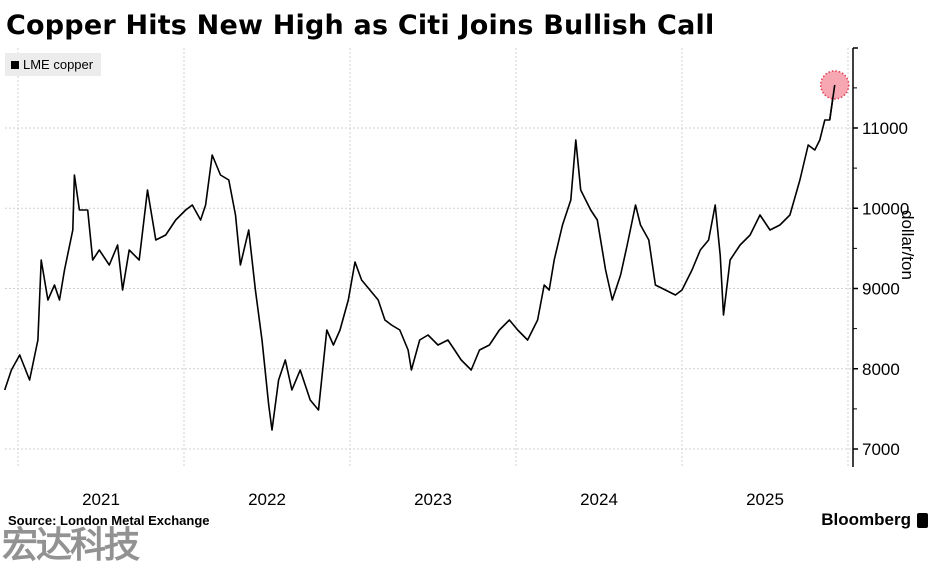 Image resolution: width=936 pixels, height=568 pixels. Describe the element at coordinates (866, 519) in the screenshot. I see `brand-name: Bloomberg` at that location.